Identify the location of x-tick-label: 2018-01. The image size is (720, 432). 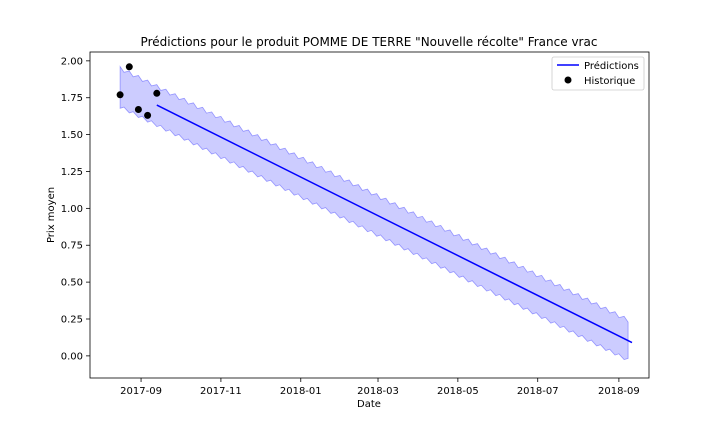
(301, 391).